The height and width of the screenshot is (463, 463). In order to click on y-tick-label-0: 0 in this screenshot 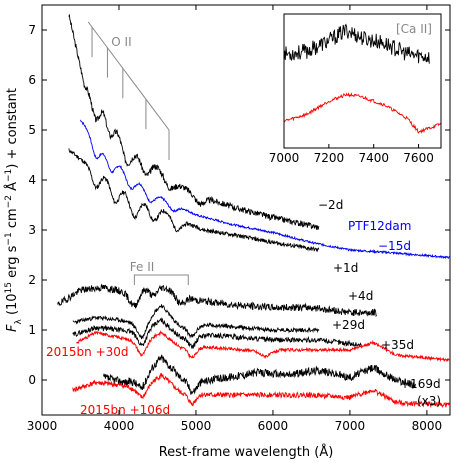, I will do `click(32, 380)`.